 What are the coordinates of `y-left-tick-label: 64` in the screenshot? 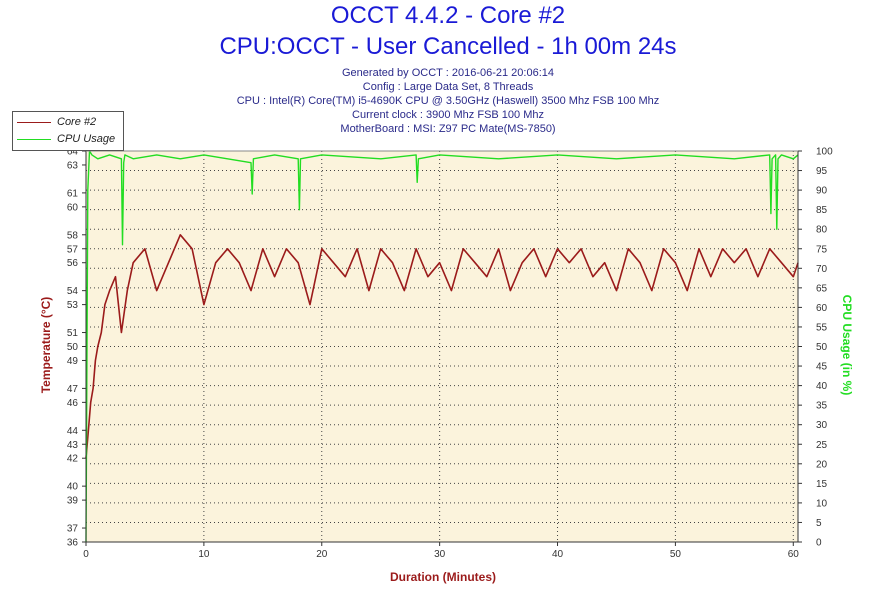 It's located at (73, 152).